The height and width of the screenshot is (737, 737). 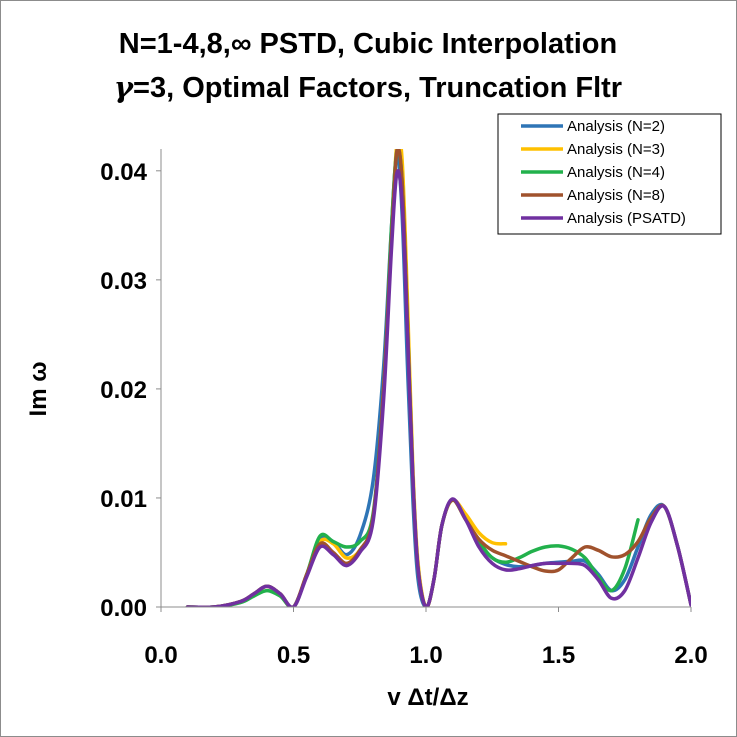 What do you see at coordinates (123, 390) in the screenshot?
I see `y-tick-label: 0.02` at bounding box center [123, 390].